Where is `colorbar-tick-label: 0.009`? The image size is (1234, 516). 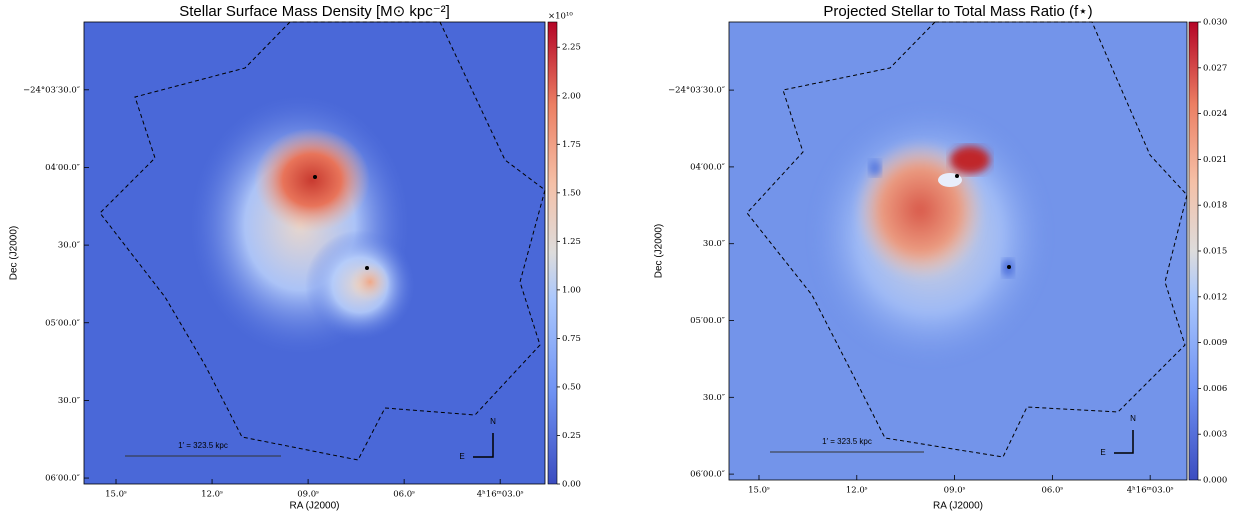
colorbar-tick-label: 0.009 is located at coordinates (1215, 343).